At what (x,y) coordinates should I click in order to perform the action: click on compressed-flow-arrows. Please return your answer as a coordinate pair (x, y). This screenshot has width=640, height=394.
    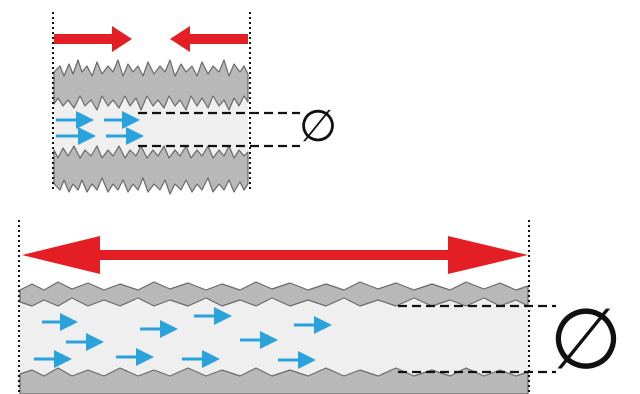
    Looking at the image, I should click on (100, 128).